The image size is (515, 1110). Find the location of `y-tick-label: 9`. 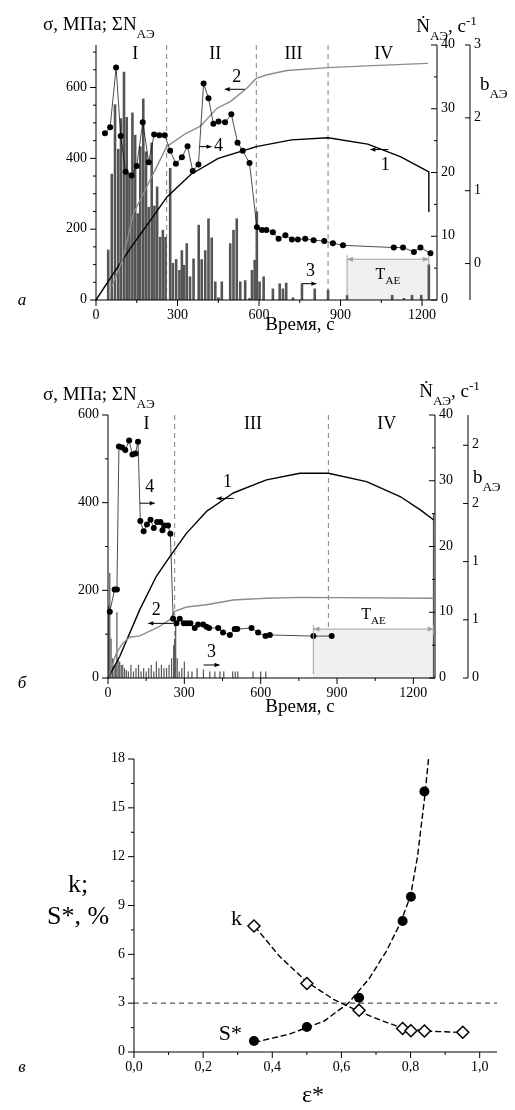

y-tick-label: 9 is located at coordinates (121, 904).